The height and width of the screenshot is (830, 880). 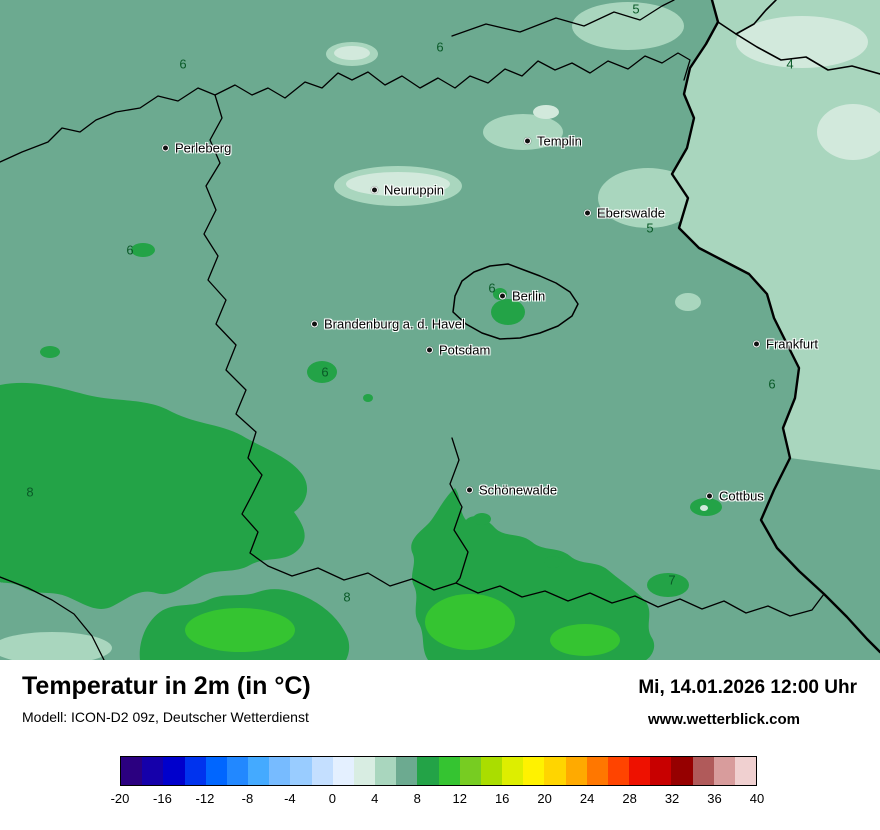 What do you see at coordinates (375, 798) in the screenshot?
I see `legend-tick-label: 4` at bounding box center [375, 798].